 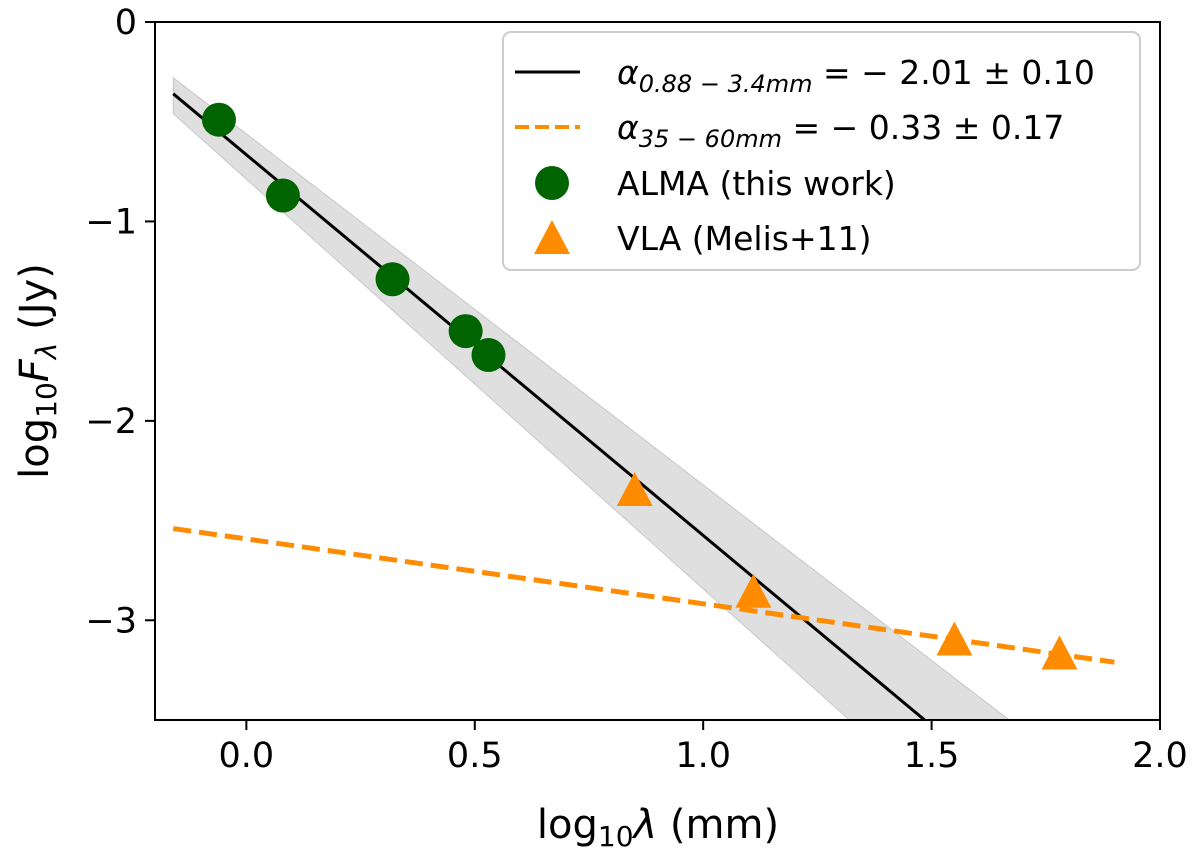 I want to click on x-axis-label: log10λ (mm), so click(x=658, y=827).